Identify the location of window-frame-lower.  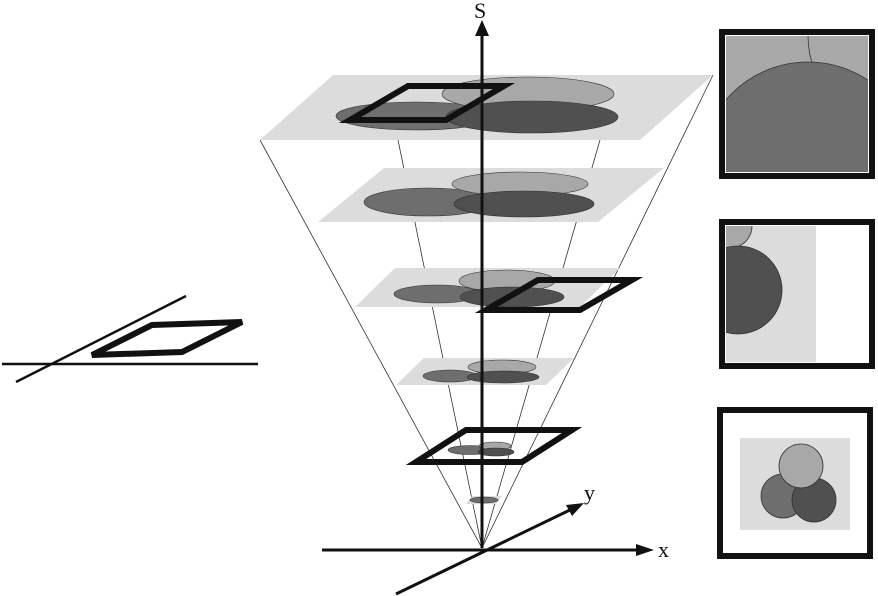
(494, 446).